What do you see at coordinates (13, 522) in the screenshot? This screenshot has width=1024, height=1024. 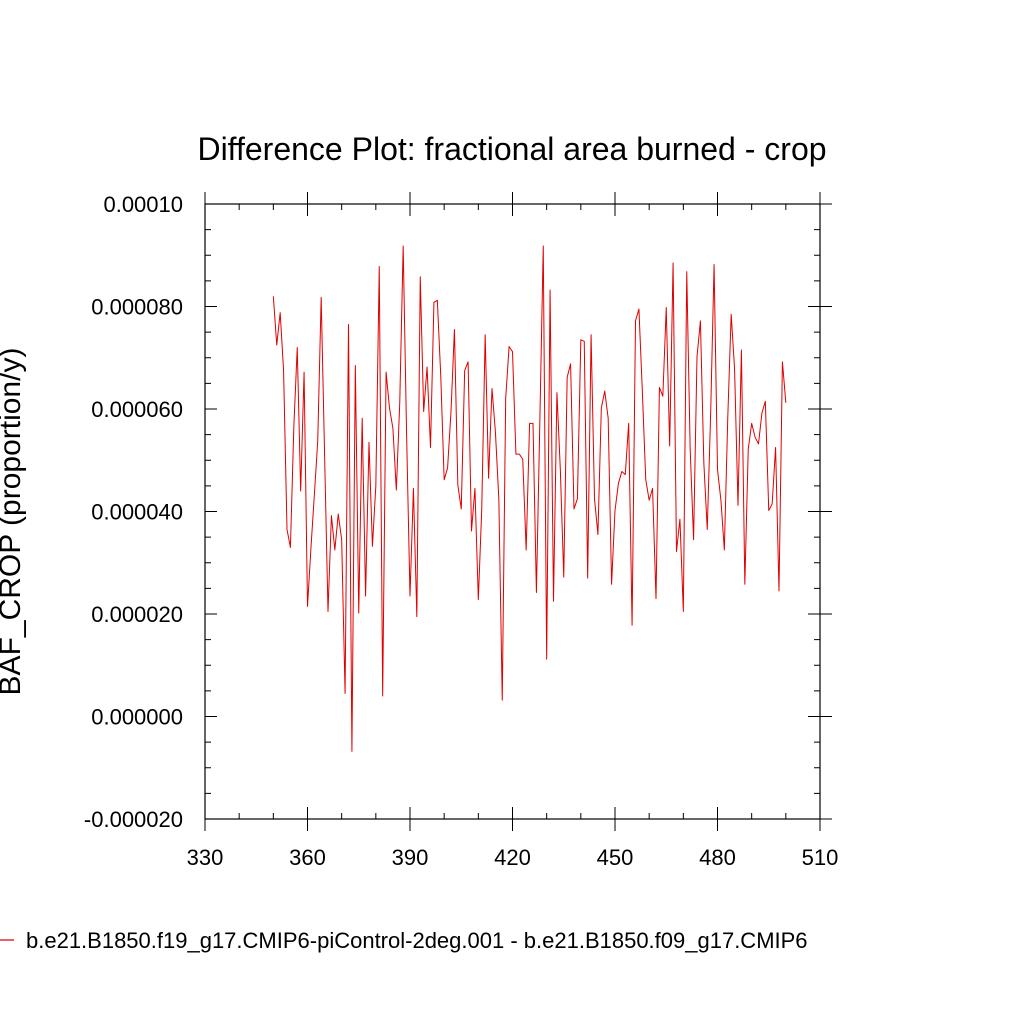 I see `y-axis-label: BAF_CROP (proportion/y)` at bounding box center [13, 522].